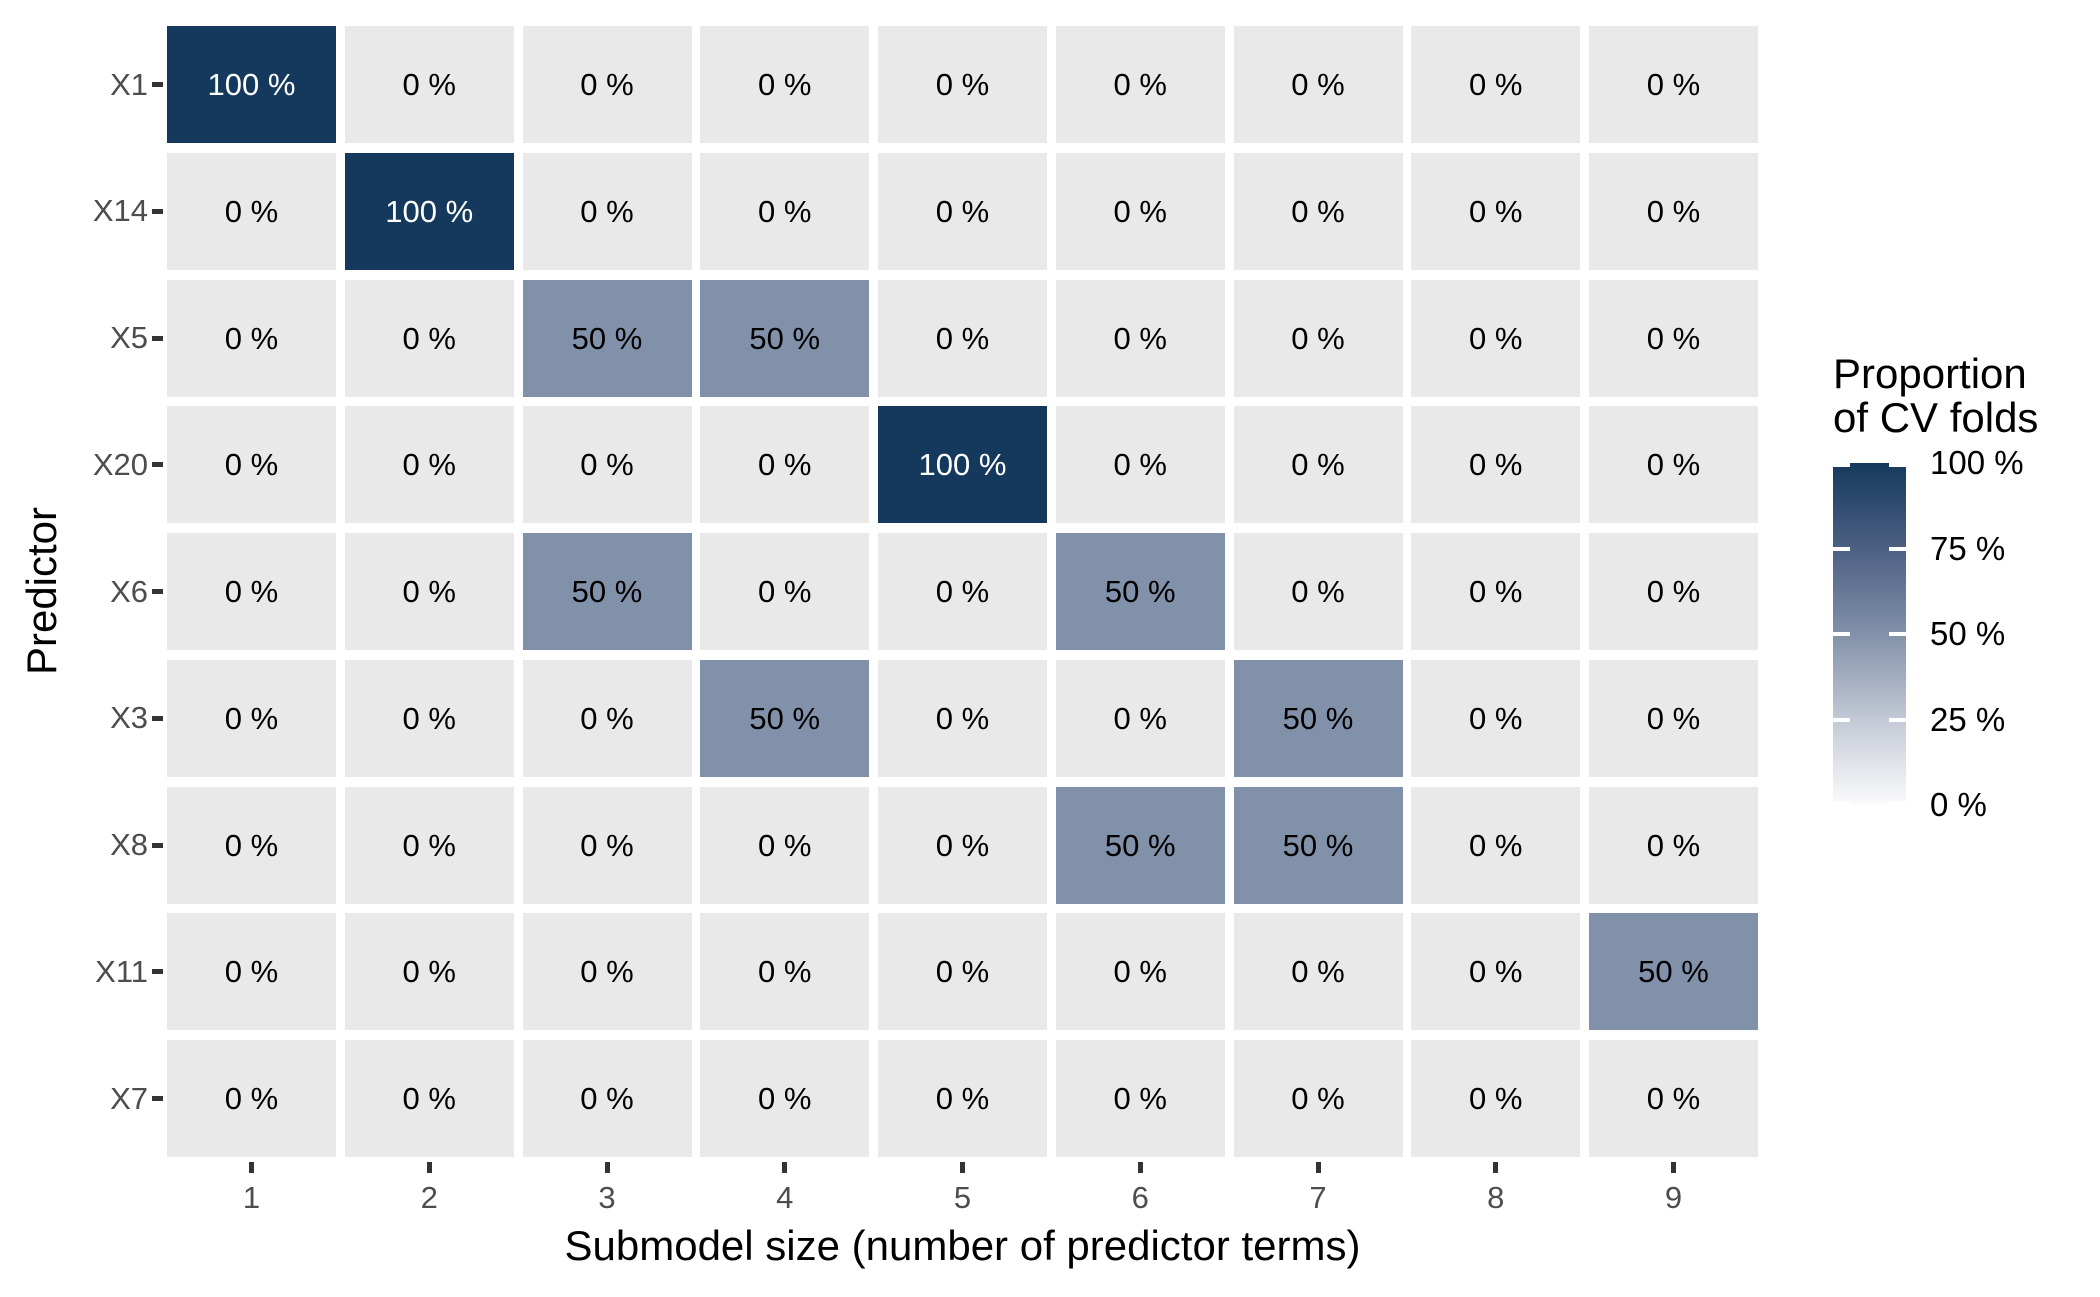  What do you see at coordinates (129, 337) in the screenshot?
I see `y-tick-label: X5` at bounding box center [129, 337].